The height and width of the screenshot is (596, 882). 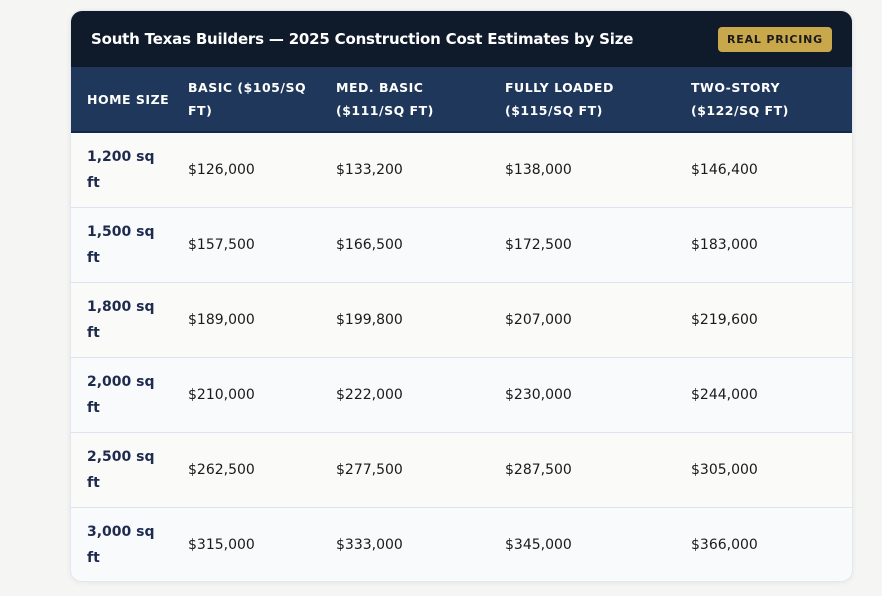 What do you see at coordinates (724, 244) in the screenshot?
I see `two-story-price-cell: $183,000` at bounding box center [724, 244].